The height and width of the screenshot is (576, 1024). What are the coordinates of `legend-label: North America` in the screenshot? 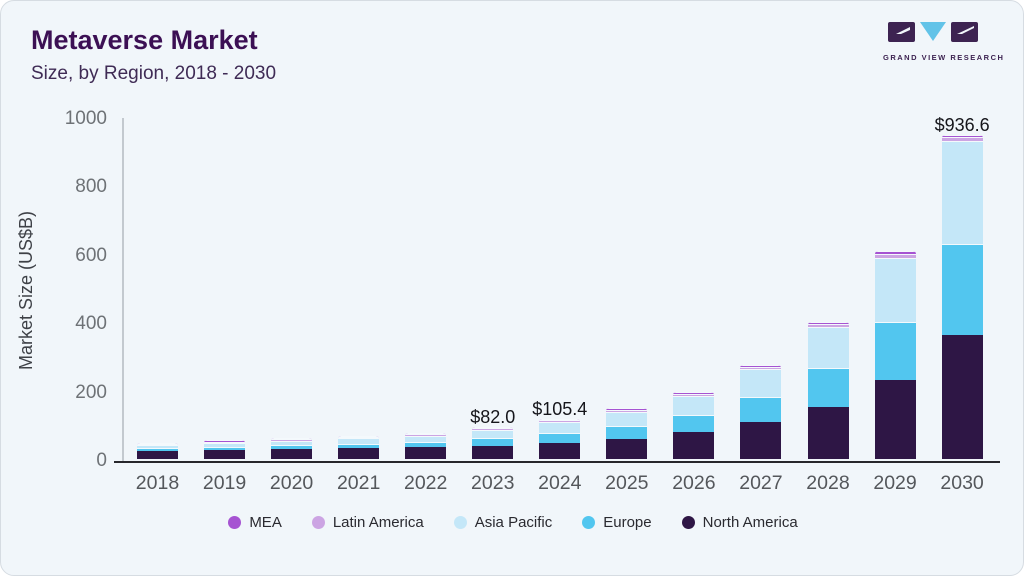 It's located at (750, 522).